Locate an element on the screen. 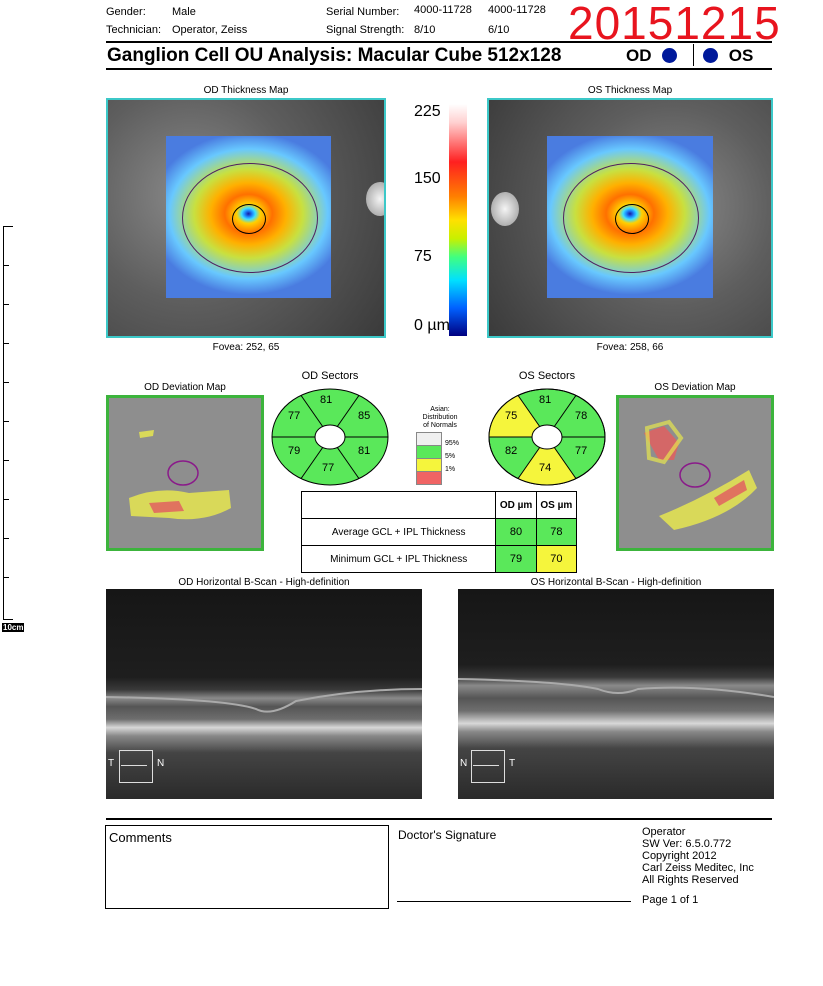 Image resolution: width=823 pixels, height=986 pixels. sw-version: SW Ver: 6.5.0.772 is located at coordinates (687, 844).